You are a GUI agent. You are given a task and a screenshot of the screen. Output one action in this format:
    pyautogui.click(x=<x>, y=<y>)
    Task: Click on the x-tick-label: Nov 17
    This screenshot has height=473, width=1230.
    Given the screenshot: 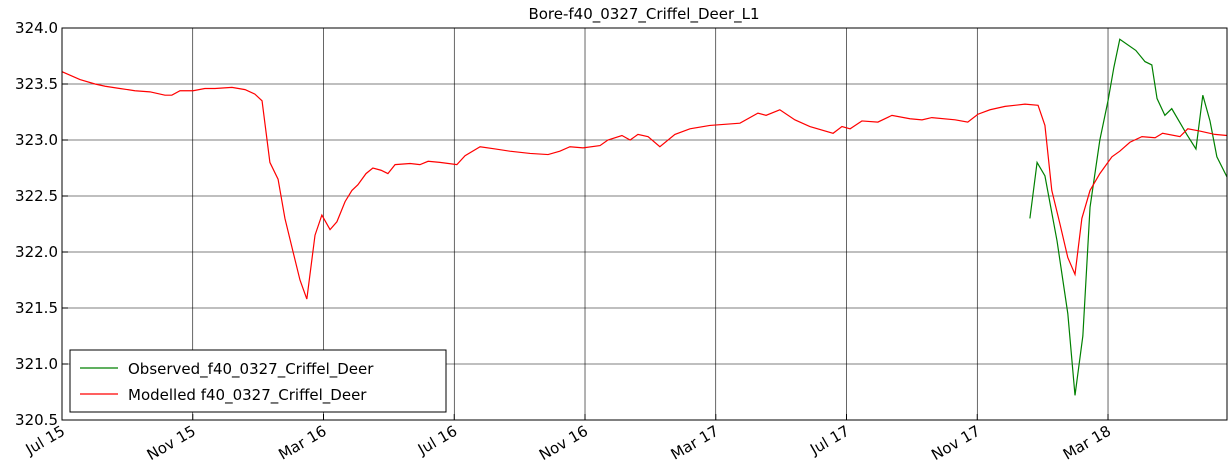 What is the action you would take?
    pyautogui.click(x=955, y=443)
    